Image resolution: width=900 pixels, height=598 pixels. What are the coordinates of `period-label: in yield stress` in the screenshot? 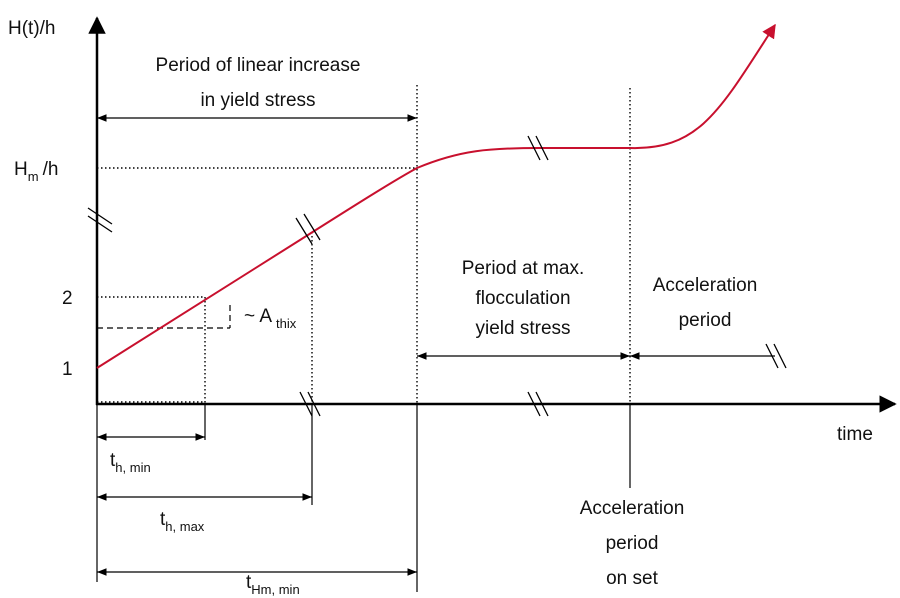 It's located at (257, 100).